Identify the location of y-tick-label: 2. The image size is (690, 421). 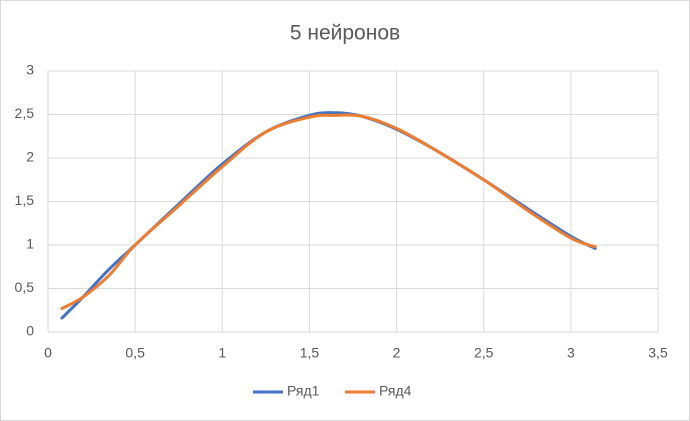
(30, 157).